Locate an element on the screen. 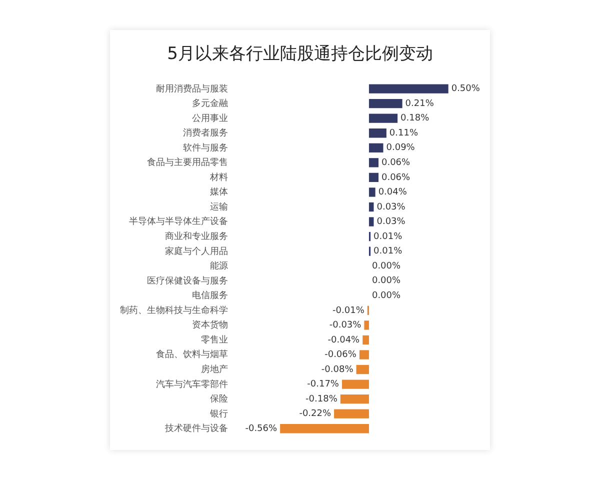  y-tick-label: 商业和专业服务 is located at coordinates (196, 236).